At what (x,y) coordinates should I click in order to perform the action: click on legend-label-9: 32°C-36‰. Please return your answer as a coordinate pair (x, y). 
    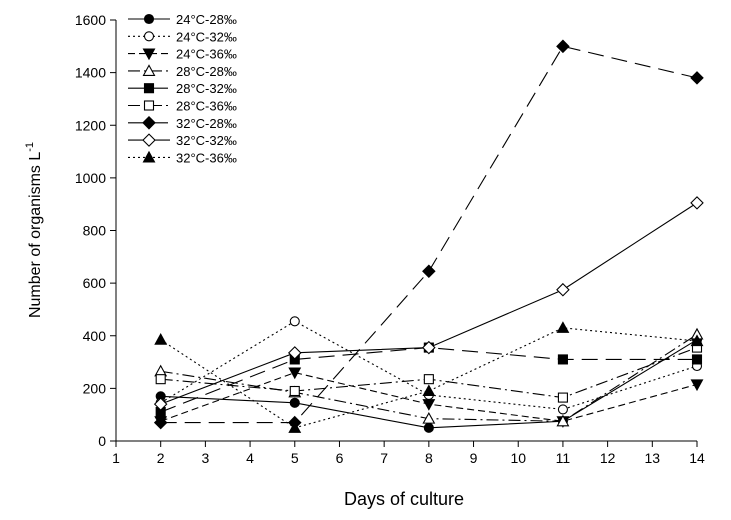
    Looking at the image, I should click on (206, 157).